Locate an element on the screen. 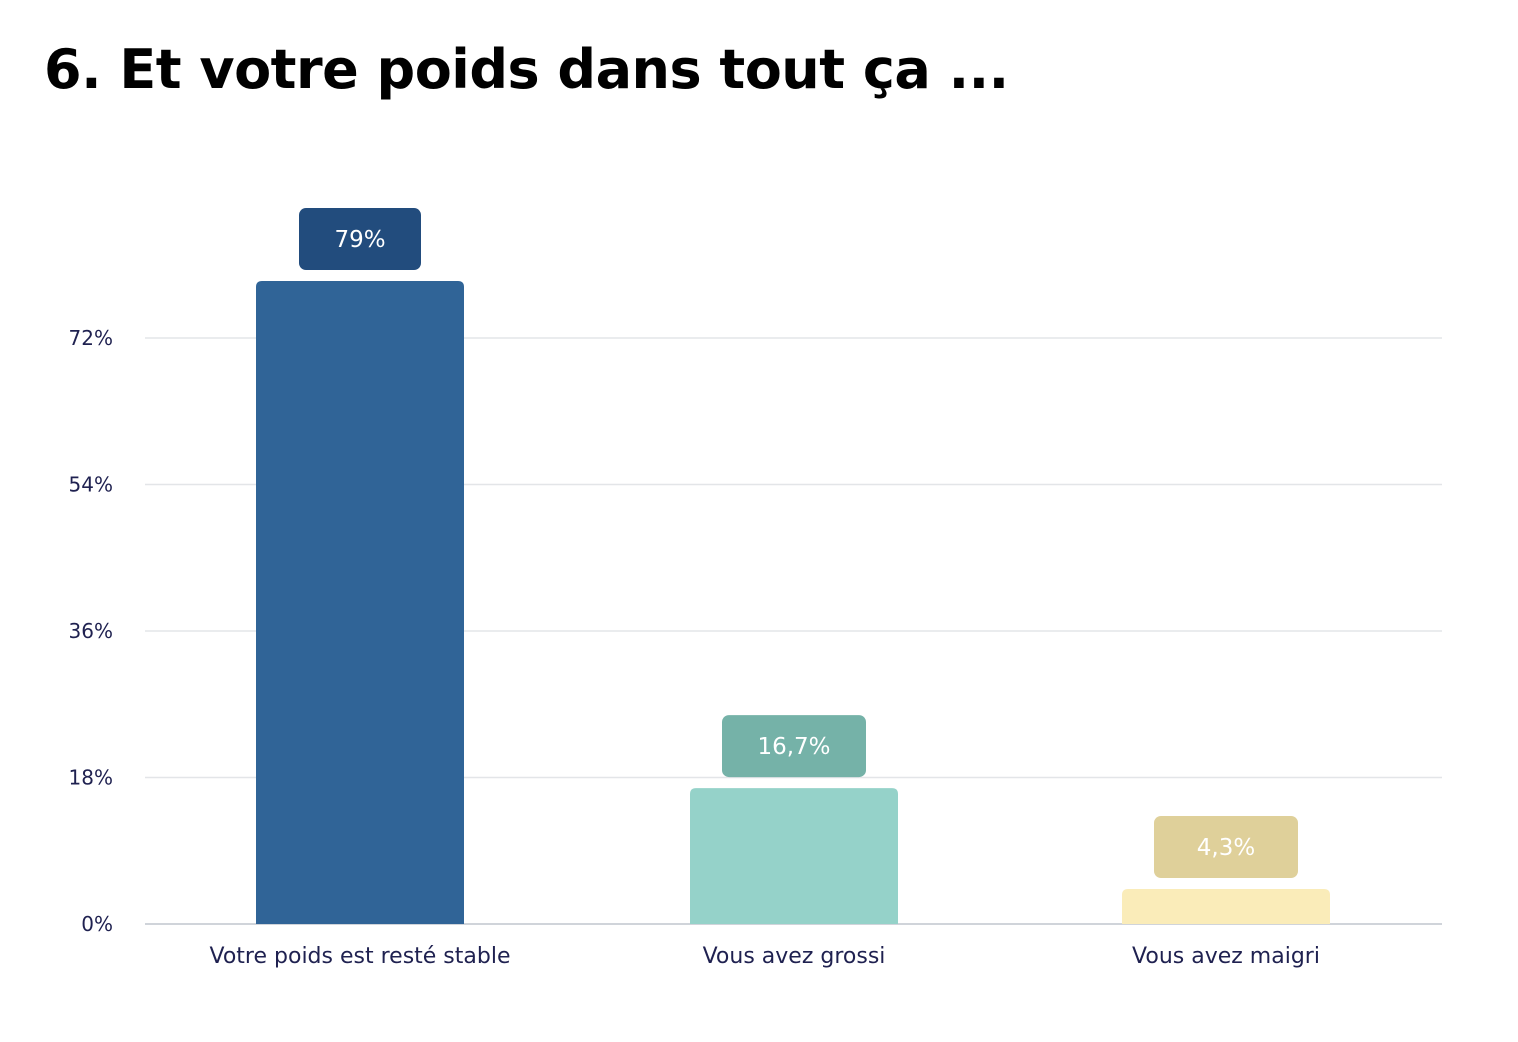 This screenshot has height=1042, width=1518. y-tick-label: 0% is located at coordinates (97, 924).